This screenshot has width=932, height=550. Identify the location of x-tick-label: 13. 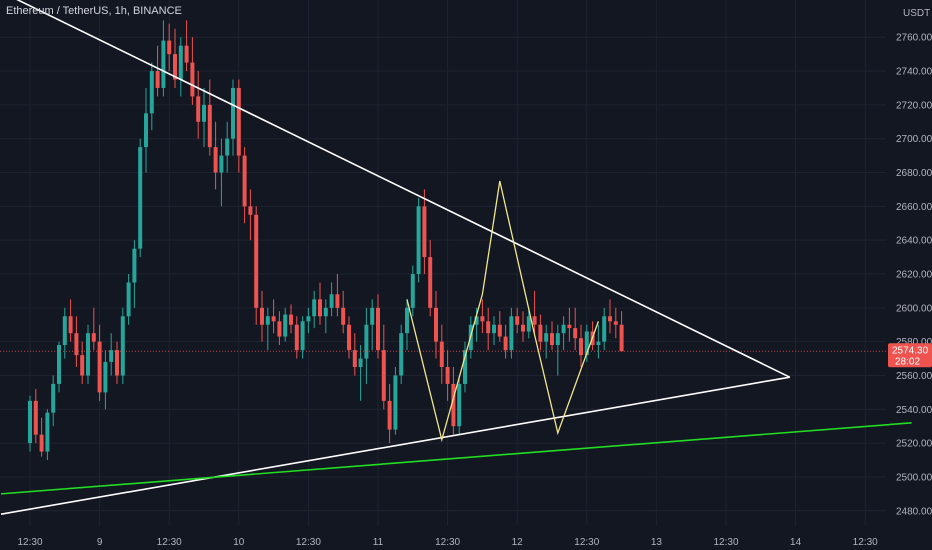
(657, 542).